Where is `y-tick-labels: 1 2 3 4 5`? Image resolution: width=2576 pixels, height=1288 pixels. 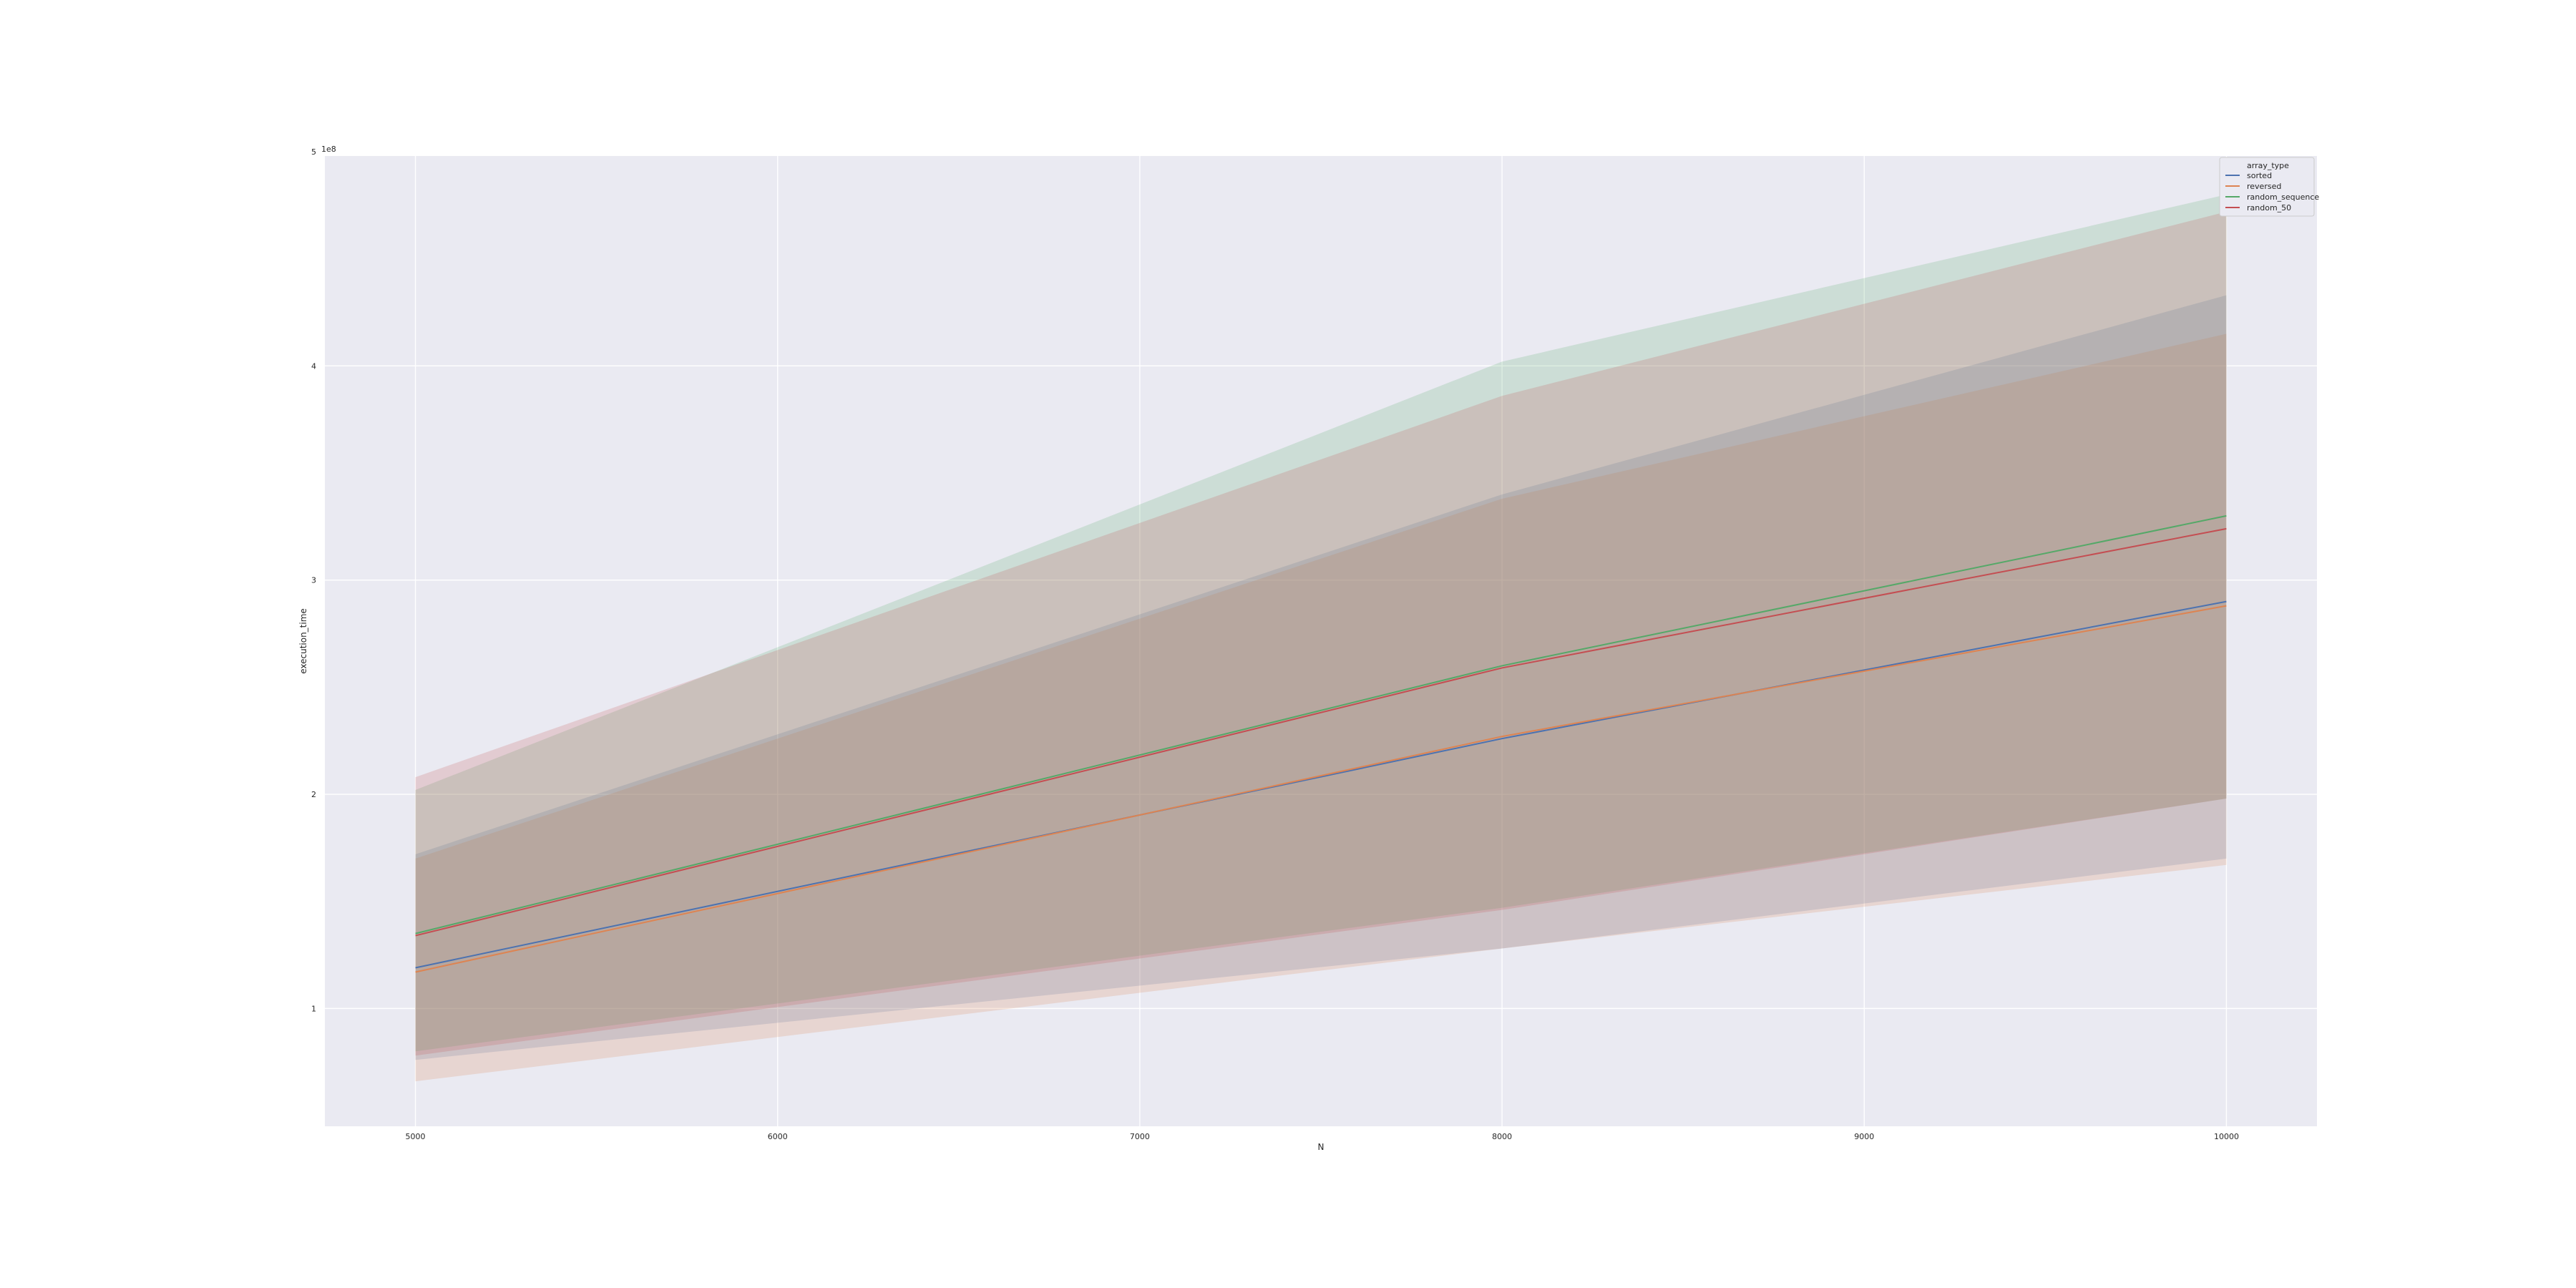
y-tick-labels: 1 2 3 4 5 is located at coordinates (313, 580).